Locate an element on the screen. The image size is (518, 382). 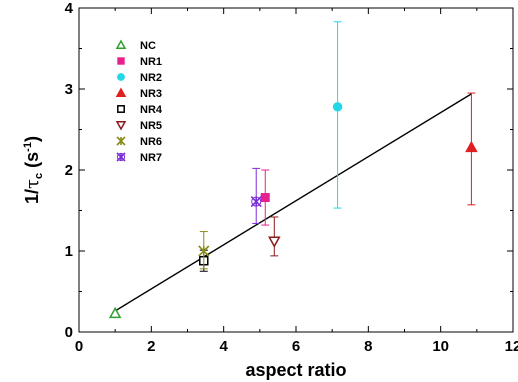
legend-label-nr3: NR3 is located at coordinates (151, 94).